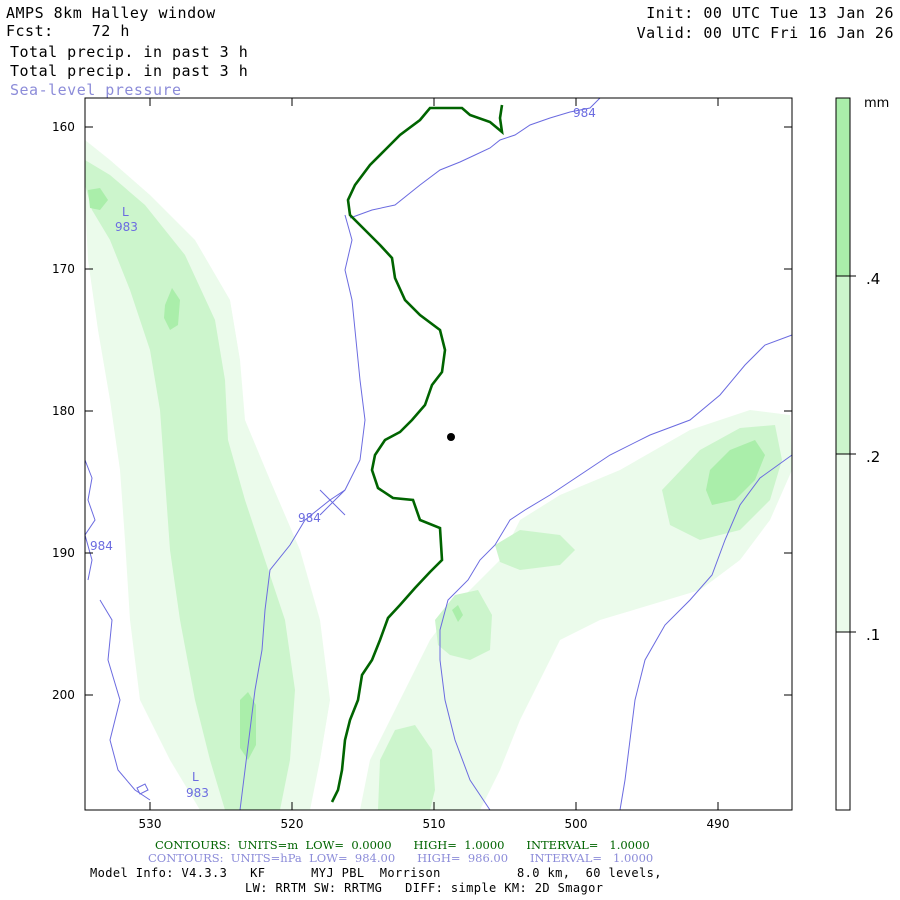 This screenshot has width=900, height=900. Describe the element at coordinates (873, 635) in the screenshot. I see `colorbar-label: .1` at that location.